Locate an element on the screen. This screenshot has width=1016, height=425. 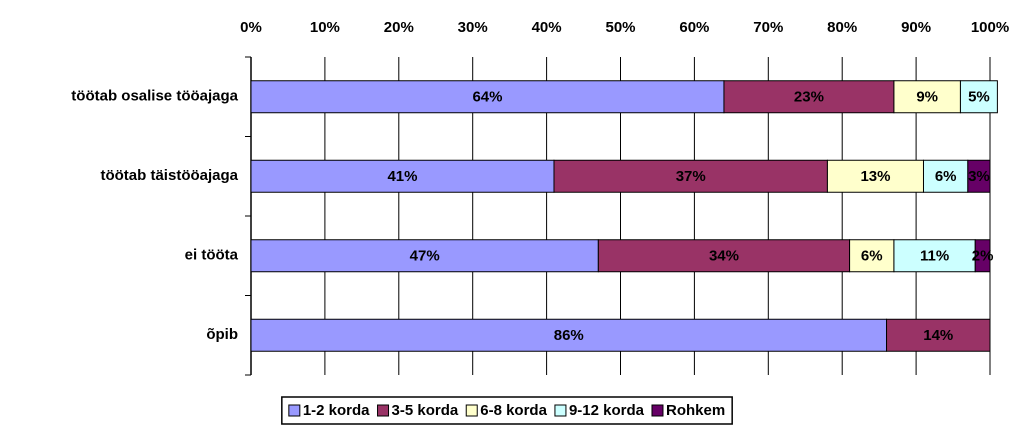
x-tick-label: 40% is located at coordinates (547, 27).